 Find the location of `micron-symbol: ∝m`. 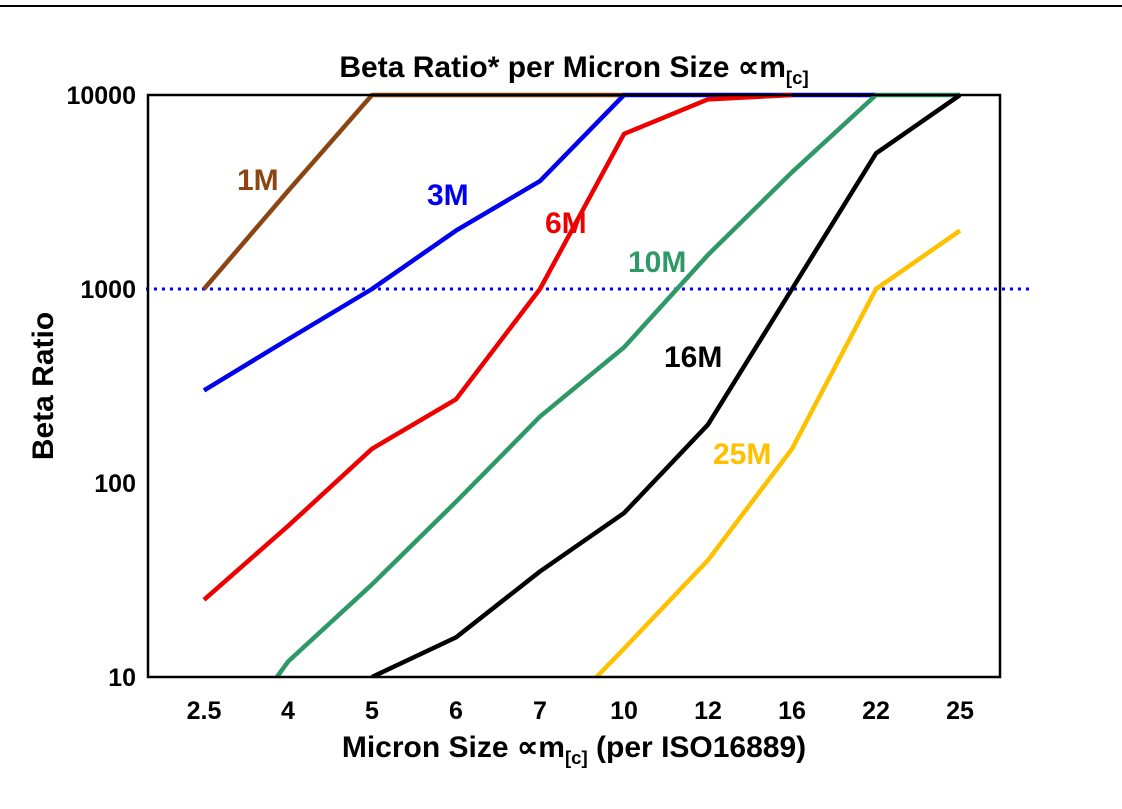

micron-symbol: ∝m is located at coordinates (761, 67).